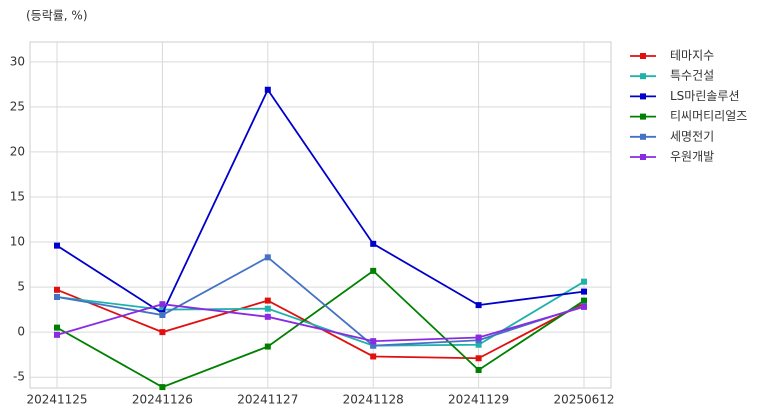 Image resolution: width=782 pixels, height=416 pixels. I want to click on legend-label: 티씨머티리얼즈, so click(708, 116).